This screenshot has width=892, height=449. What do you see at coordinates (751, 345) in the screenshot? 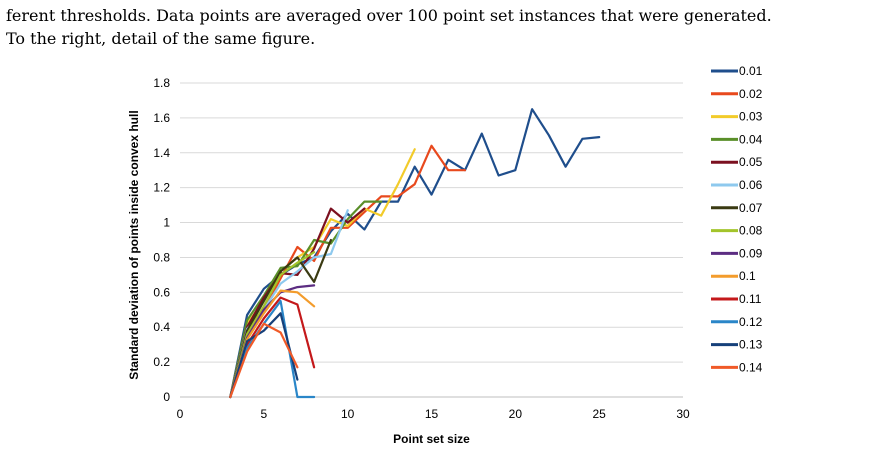
I see `legend-label: 0.13` at bounding box center [751, 345].